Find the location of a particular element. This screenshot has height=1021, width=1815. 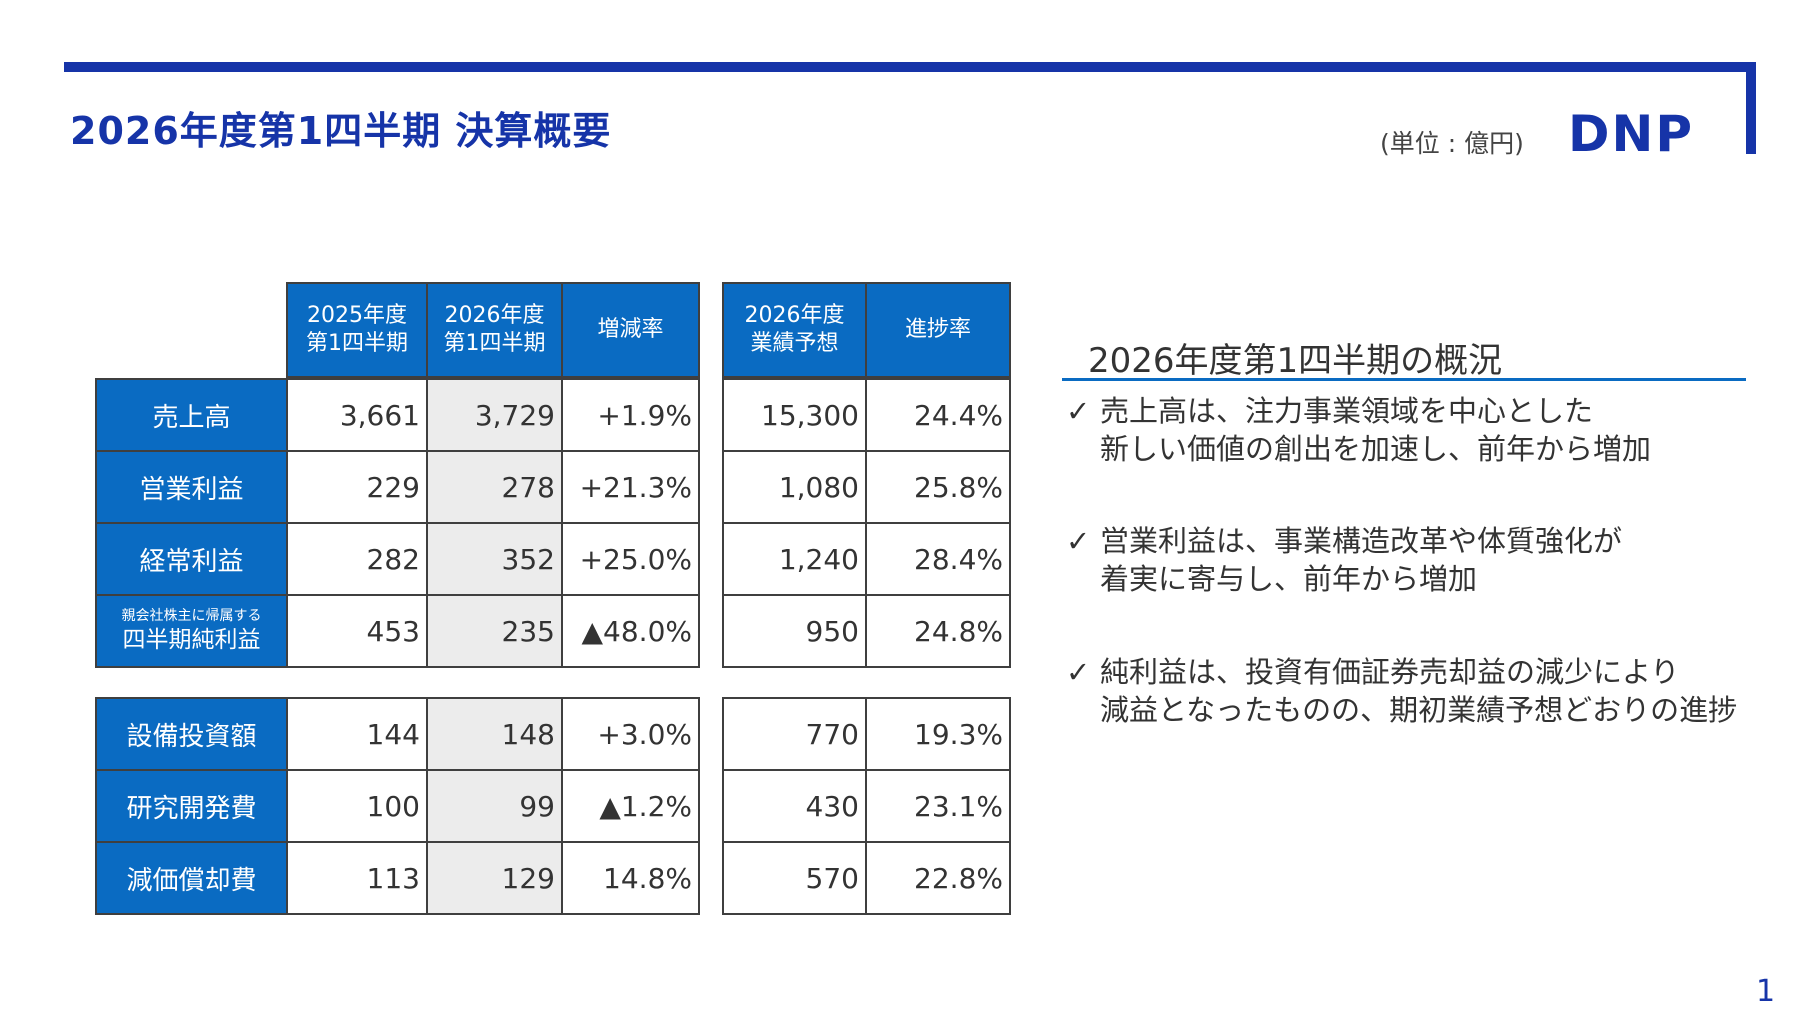

table-row: 営業利益 229 278 +21.3% is located at coordinates (397, 487).